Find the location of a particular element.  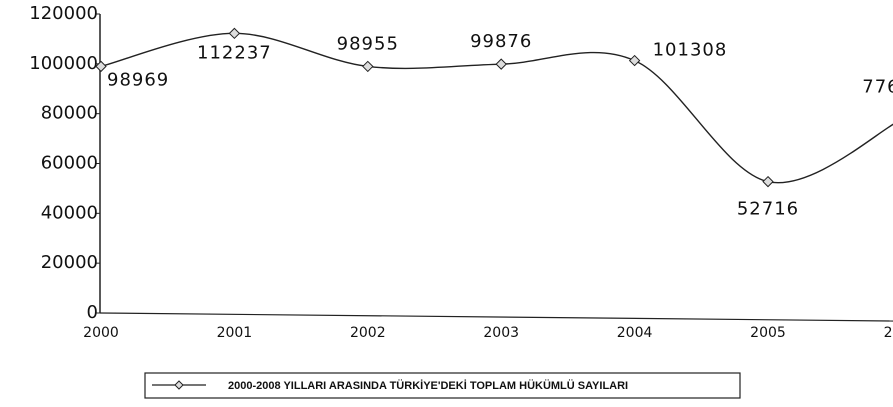

legend-box is located at coordinates (442, 385).